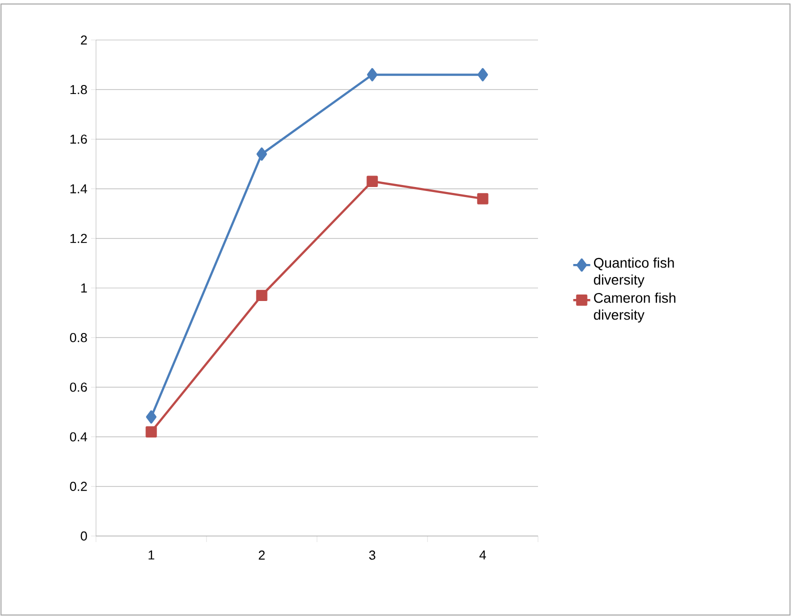 The image size is (797, 616). Describe the element at coordinates (78, 486) in the screenshot. I see `y-tick-label: 0.2` at that location.